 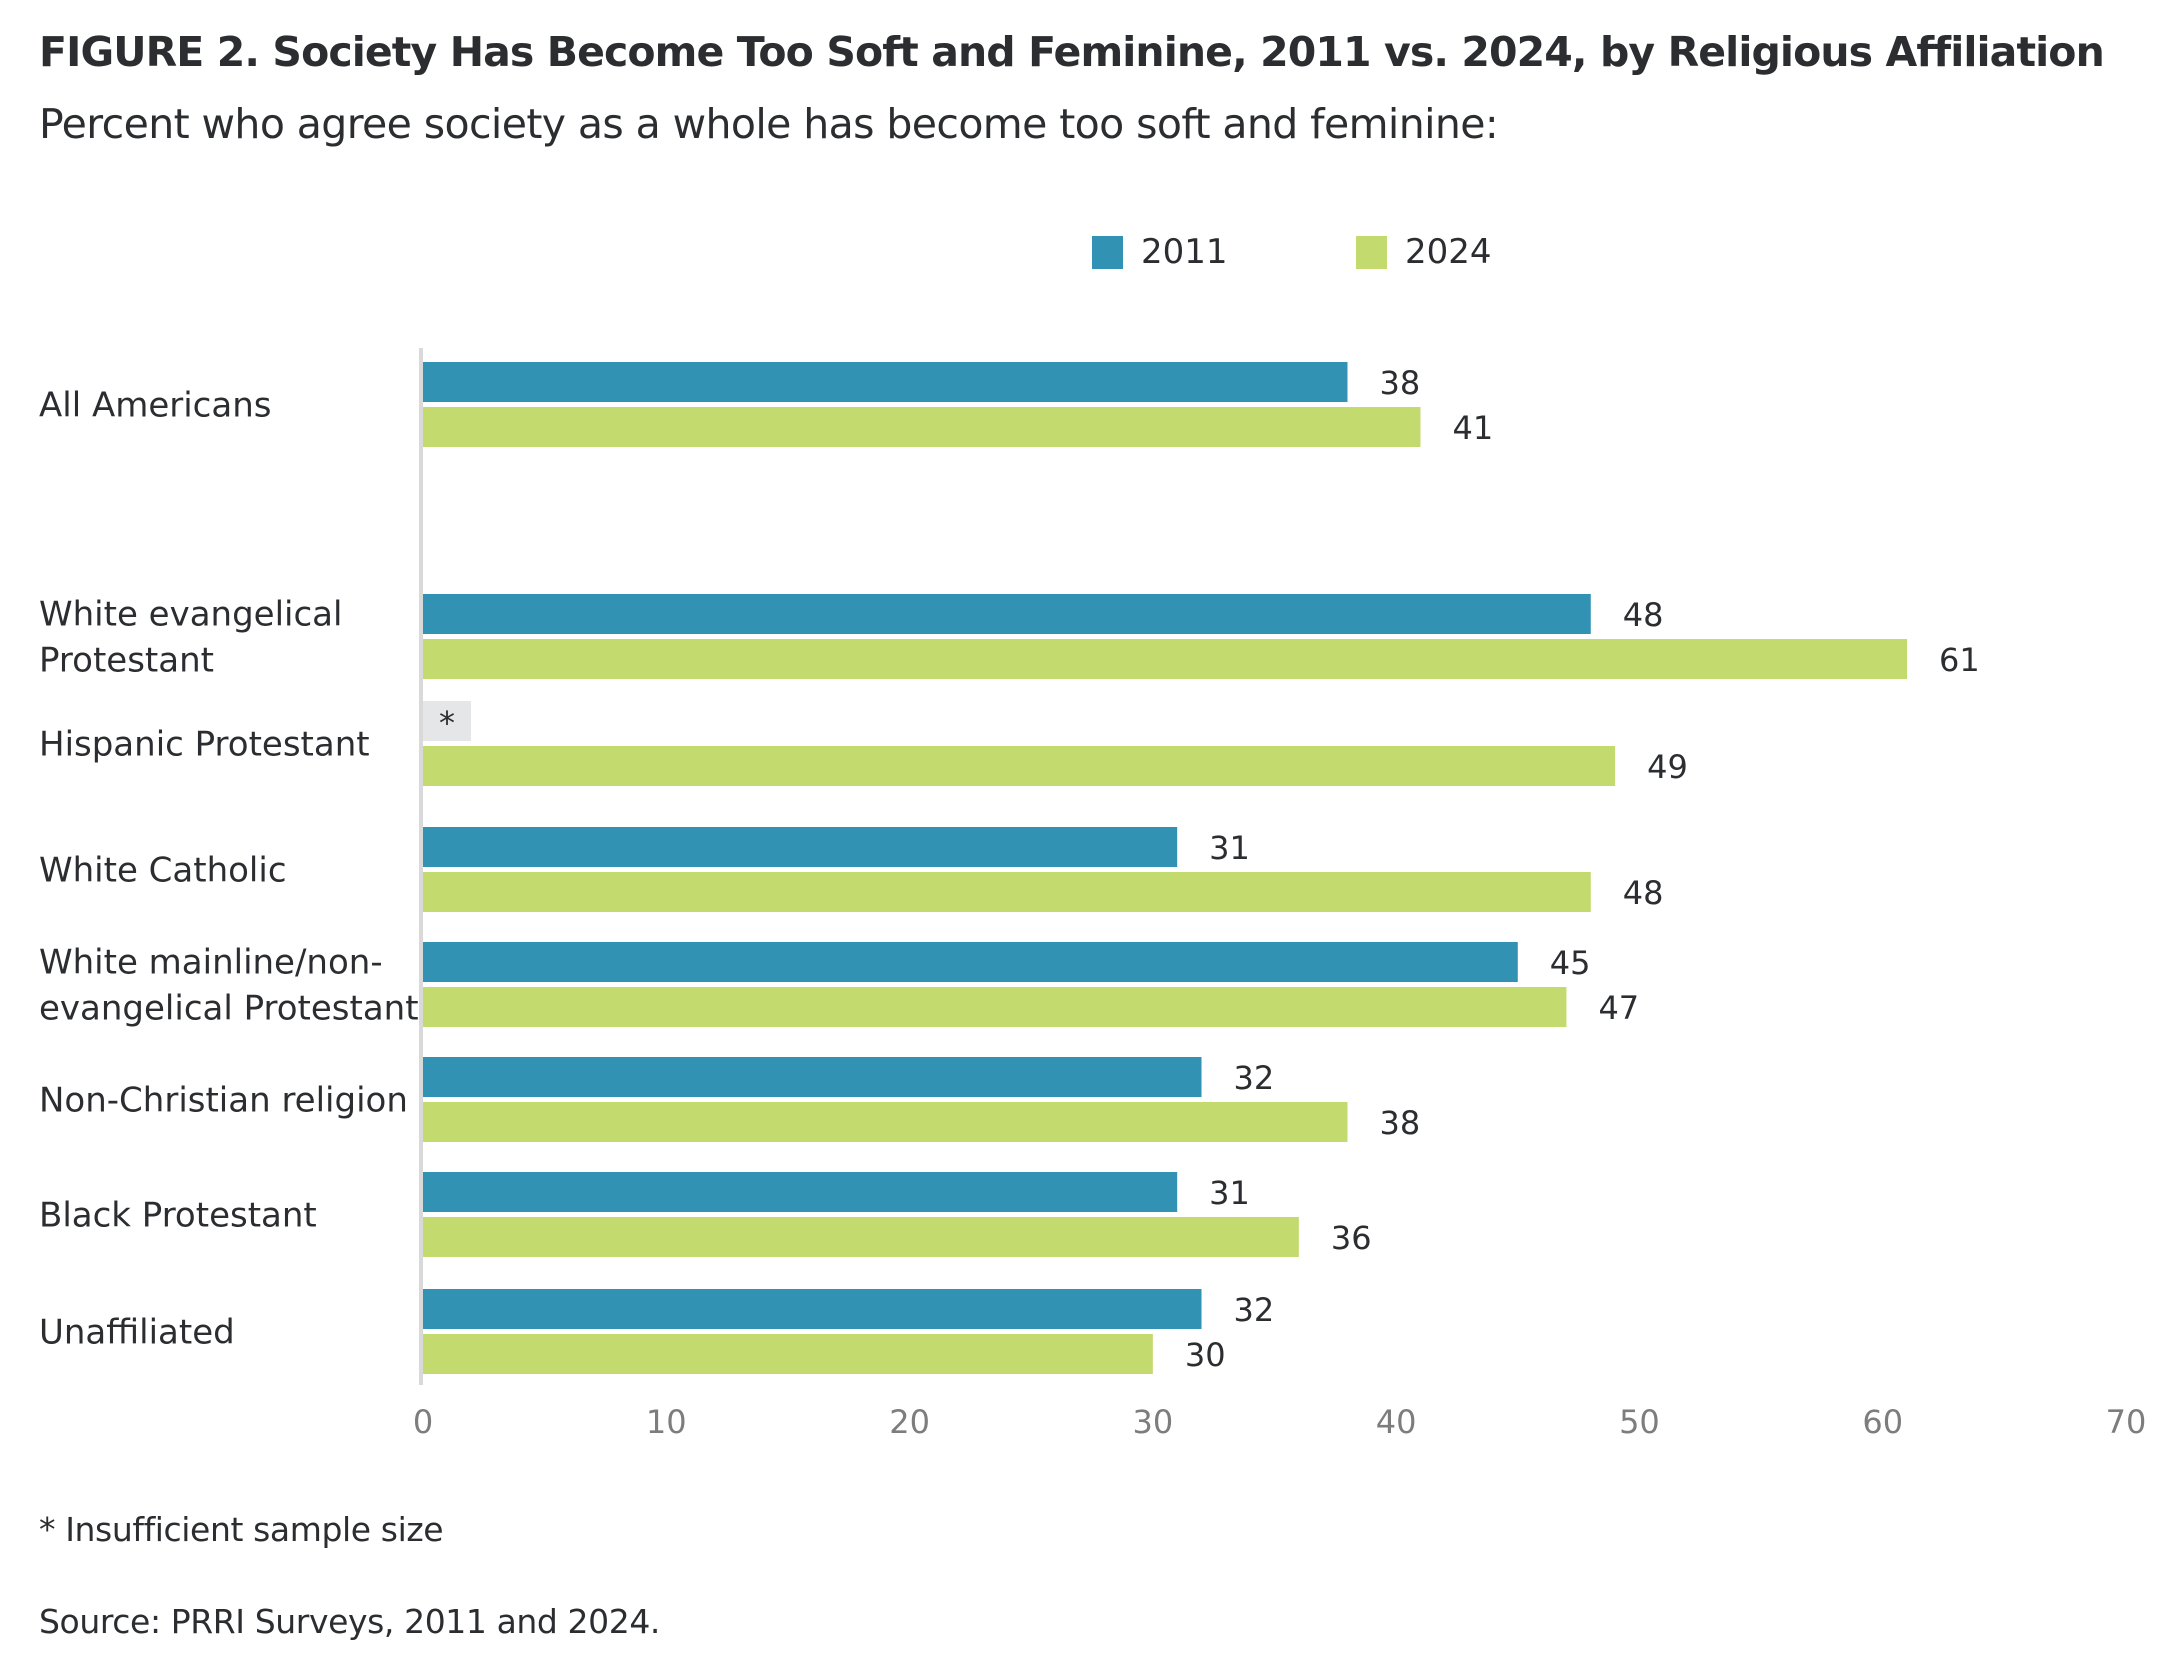 I want to click on legend-item-2011: 2011, so click(x=1160, y=252).